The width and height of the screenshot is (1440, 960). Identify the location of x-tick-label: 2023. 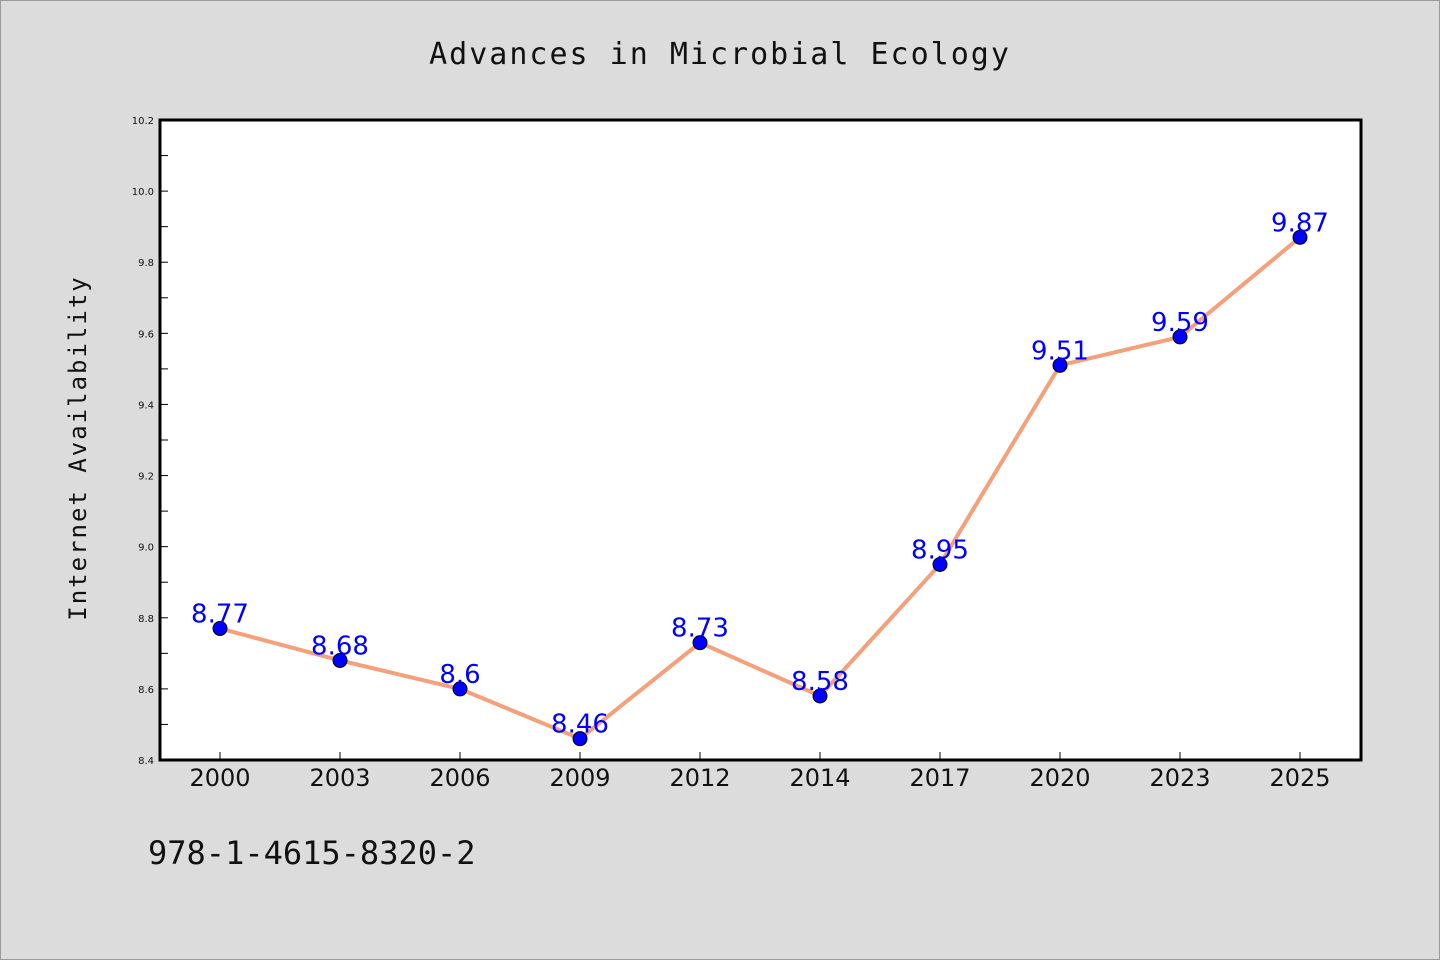
(1179, 778).